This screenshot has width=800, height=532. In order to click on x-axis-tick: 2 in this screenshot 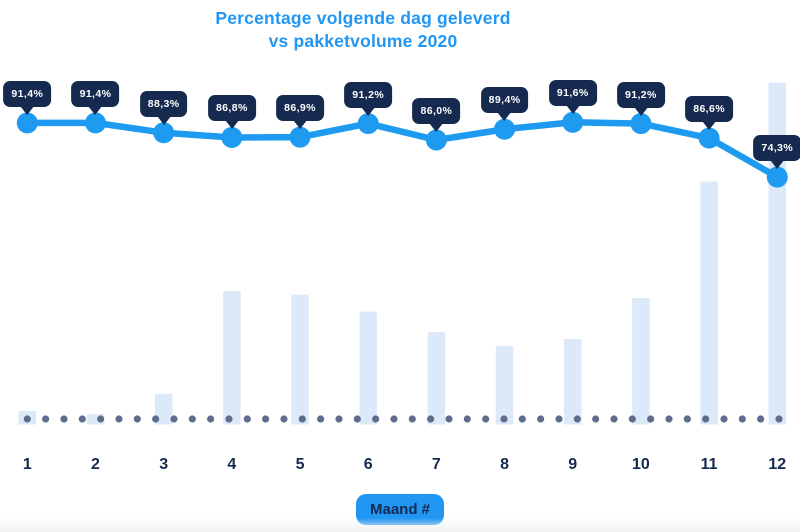, I will do `click(95, 464)`.